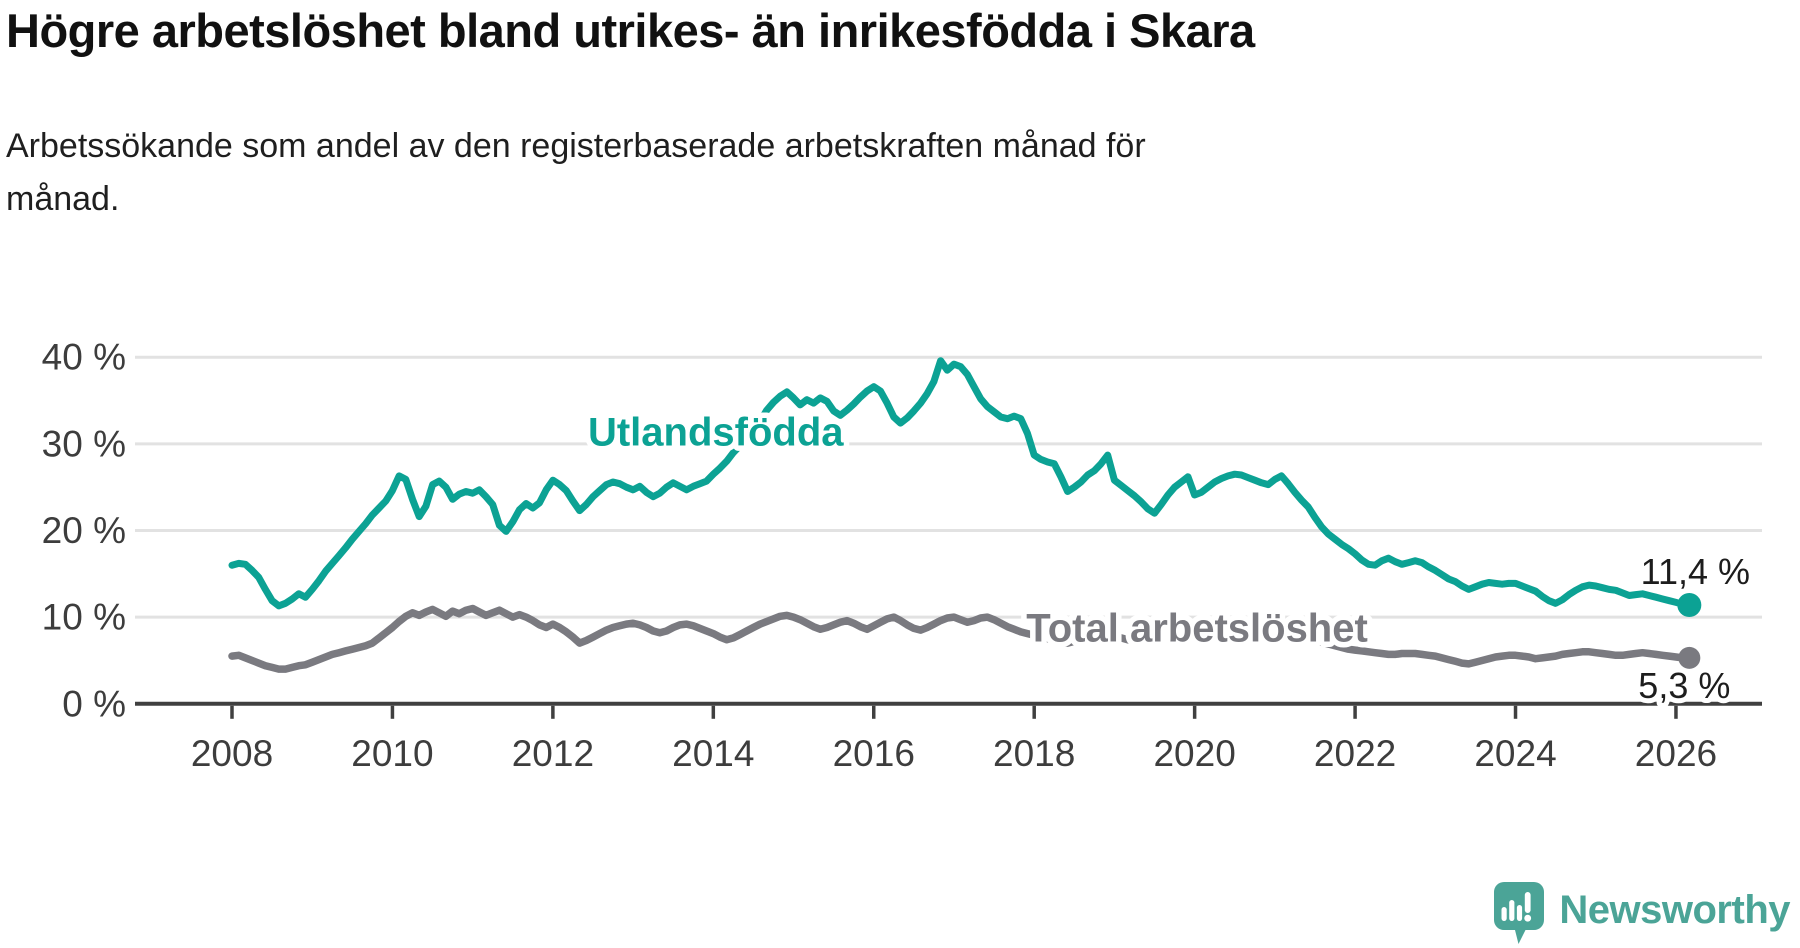 Image resolution: width=1800 pixels, height=948 pixels. Describe the element at coordinates (1674, 910) in the screenshot. I see `brand-name: Newsworthy` at that location.